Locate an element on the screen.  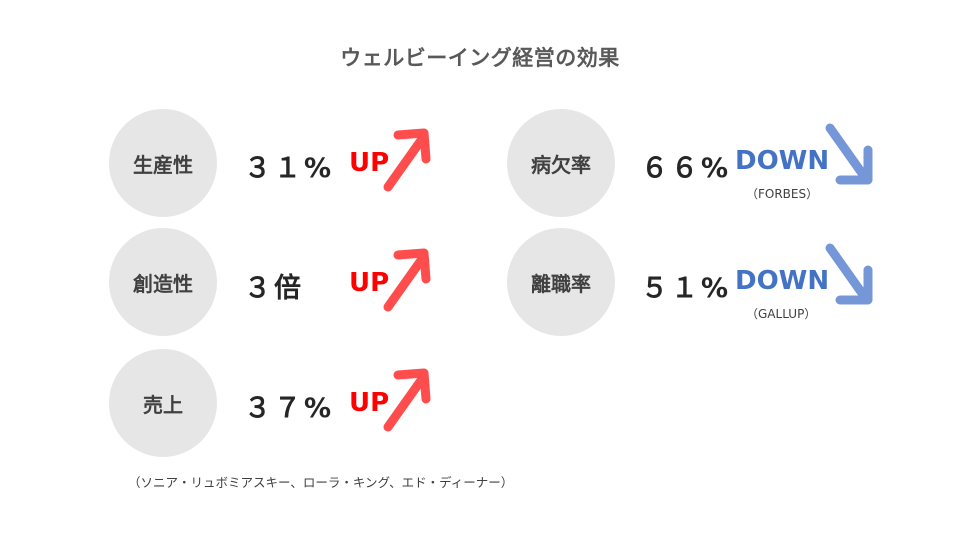
metric-circle-sick-leave: 病欠率 is located at coordinates (561, 163).